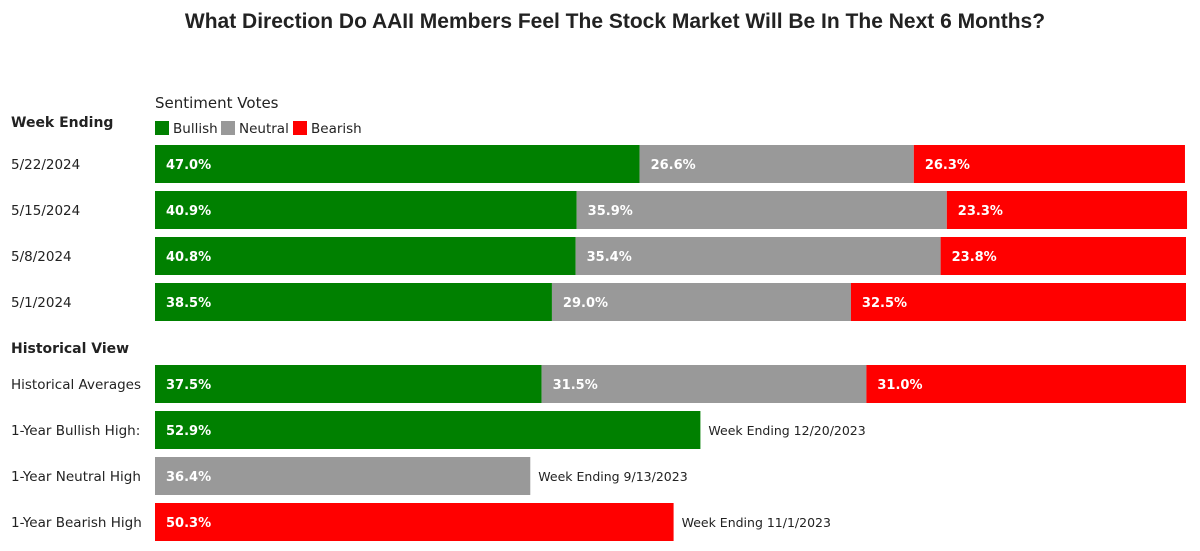  What do you see at coordinates (609, 257) in the screenshot?
I see `bar-value-label: 35.4%` at bounding box center [609, 257].